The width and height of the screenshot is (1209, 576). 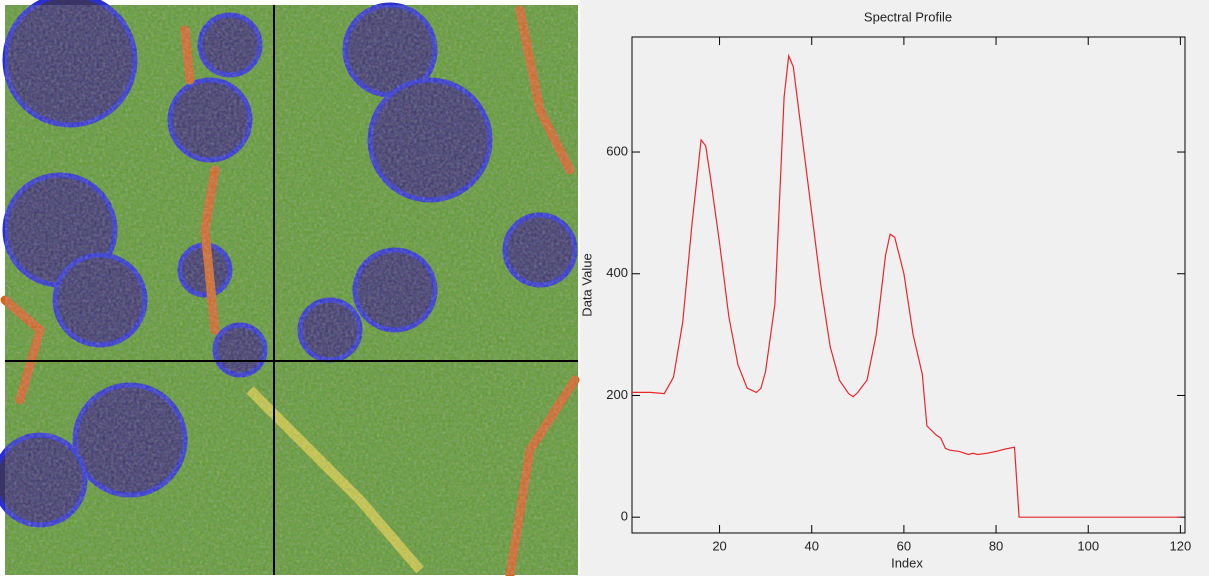 What do you see at coordinates (1181, 545) in the screenshot?
I see `x-tick-label: 120` at bounding box center [1181, 545].